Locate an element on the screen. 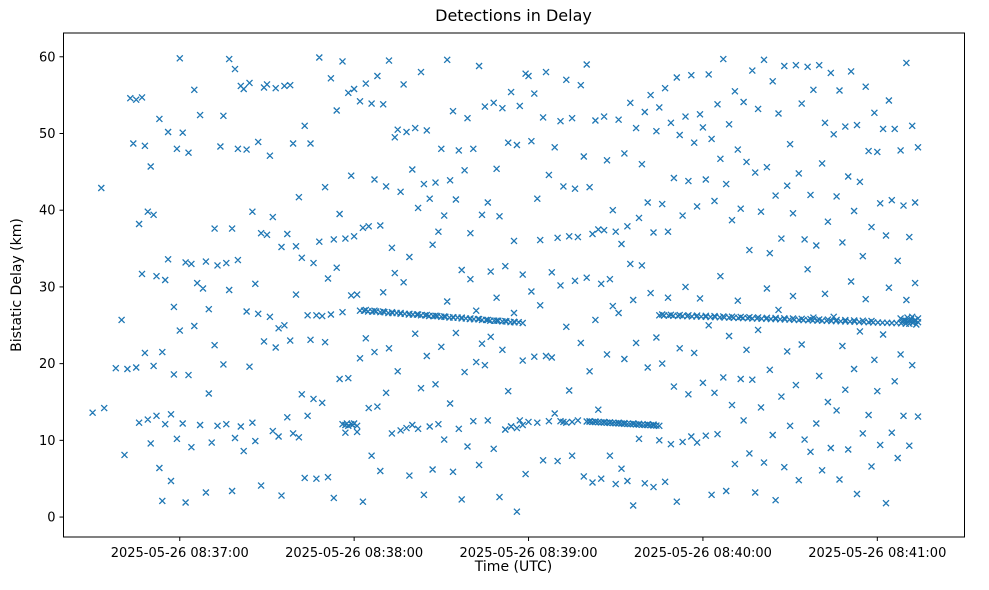  scatter-points-track-3-overlay is located at coordinates (621, 423).